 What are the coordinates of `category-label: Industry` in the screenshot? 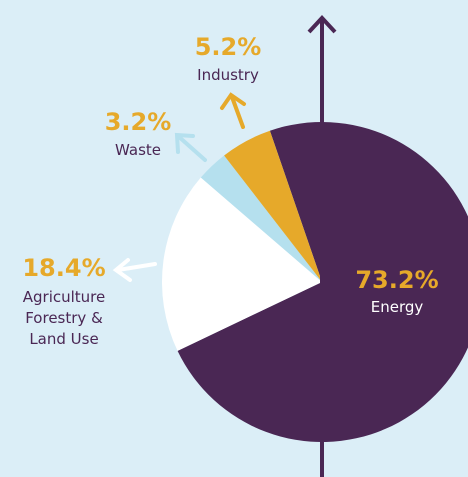 It's located at (228, 75).